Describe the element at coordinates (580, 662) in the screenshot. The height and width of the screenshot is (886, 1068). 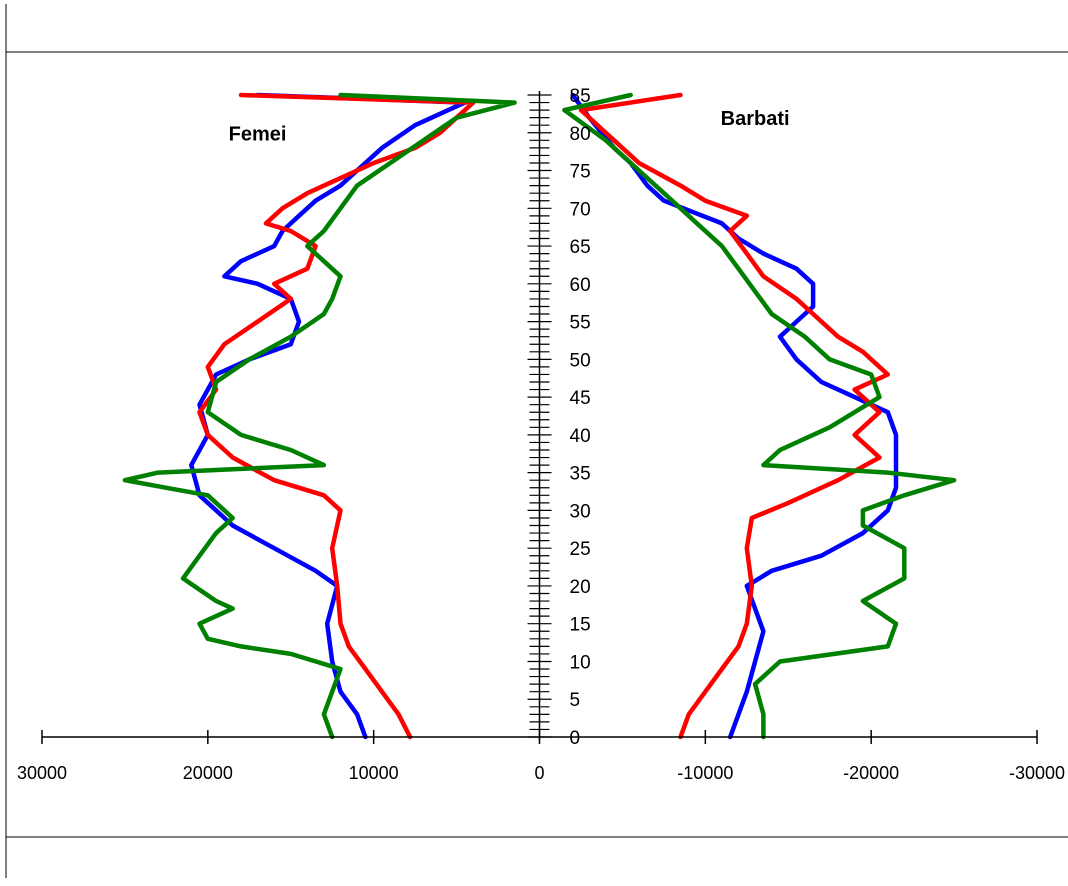
I see `y-tick-label: 10` at that location.